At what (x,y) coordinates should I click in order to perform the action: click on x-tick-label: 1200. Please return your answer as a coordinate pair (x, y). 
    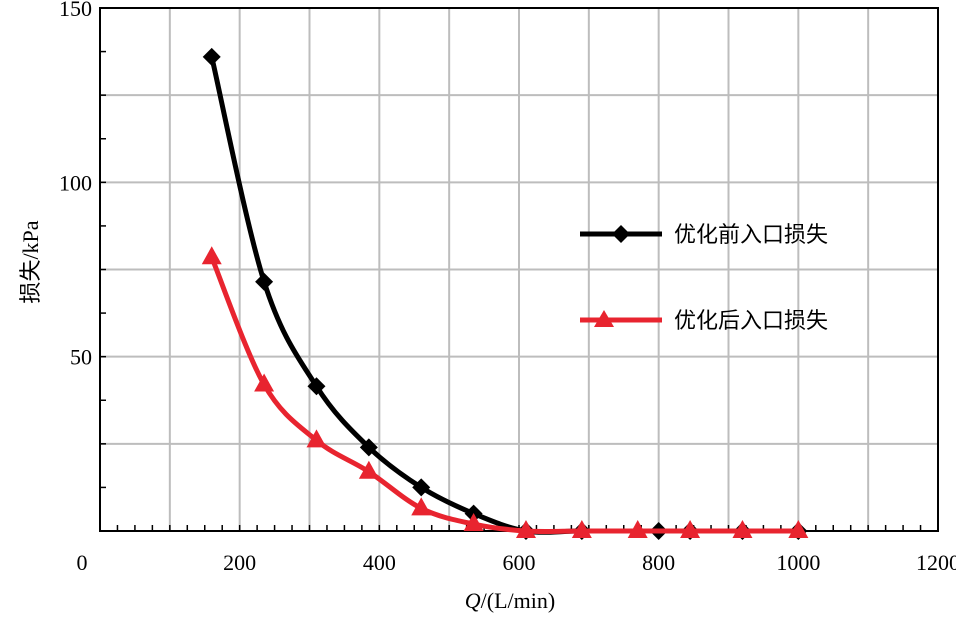
    Looking at the image, I should click on (936, 562).